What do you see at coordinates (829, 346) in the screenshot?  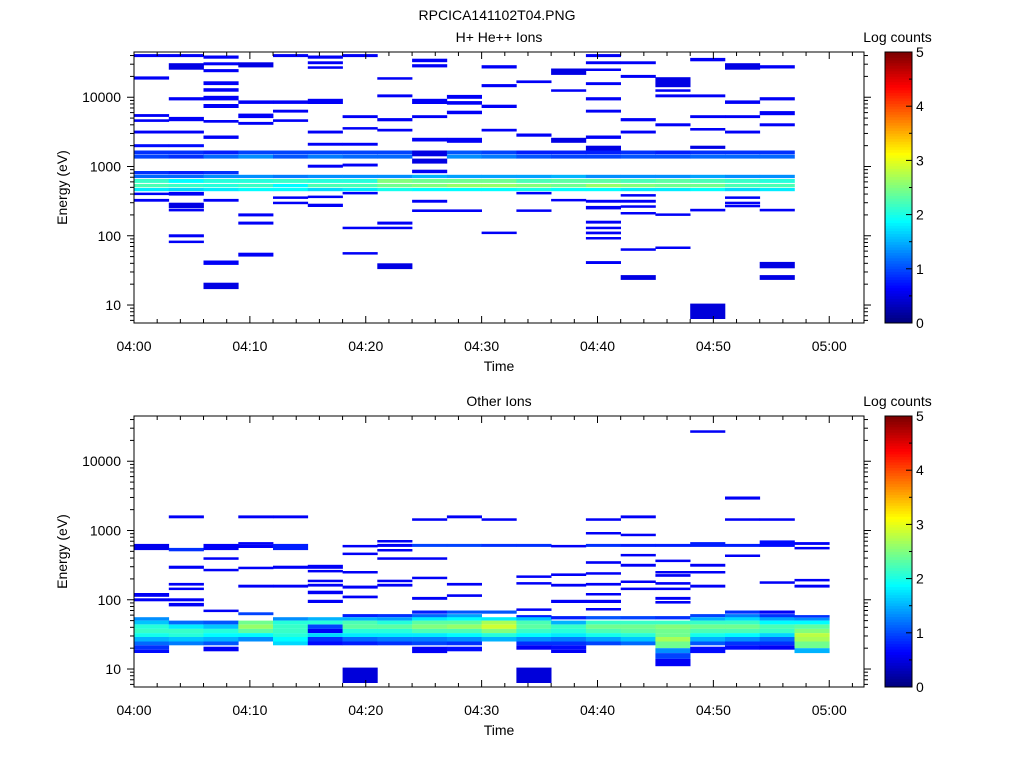 I see `x-tick-label: 05:00` at bounding box center [829, 346].